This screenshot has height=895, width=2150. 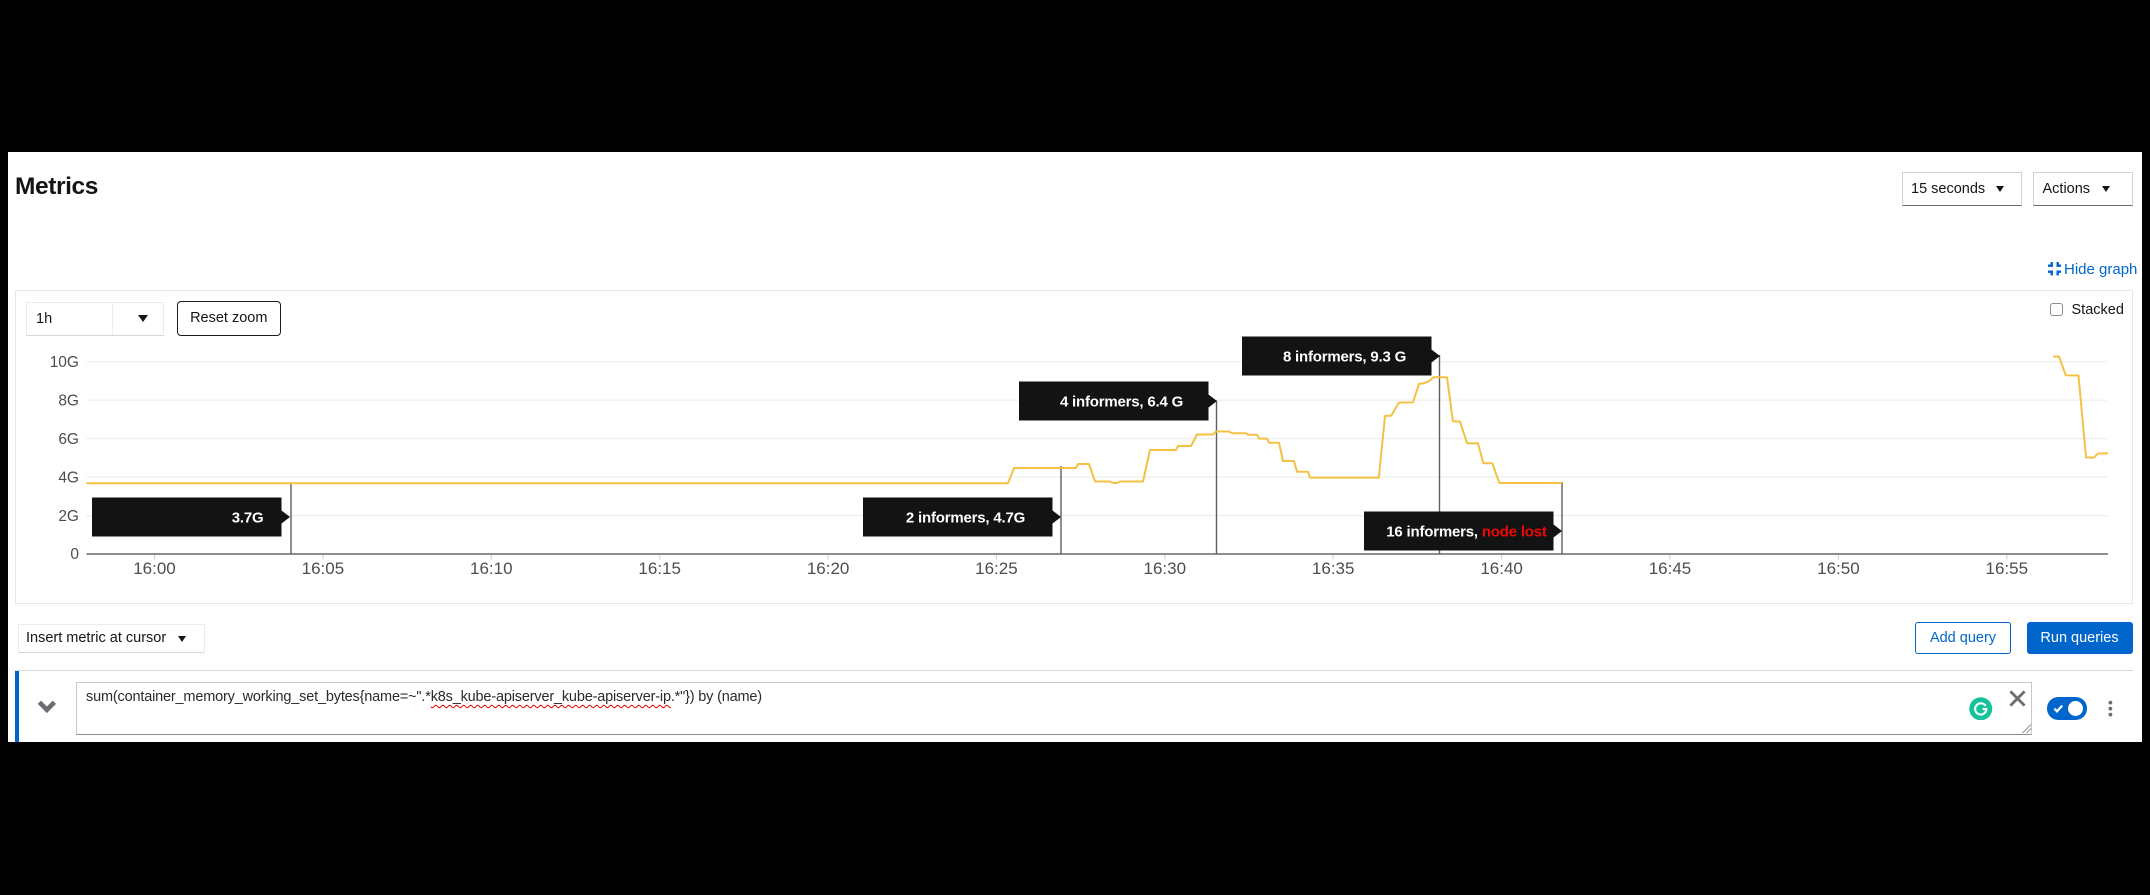 What do you see at coordinates (491, 568) in the screenshot?
I see `svg-text: 16:10` at bounding box center [491, 568].